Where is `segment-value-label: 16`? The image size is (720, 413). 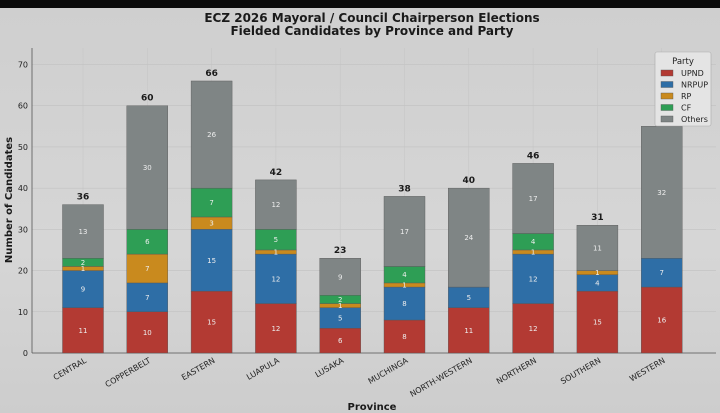
segment-value-label: 16 is located at coordinates (661, 321).